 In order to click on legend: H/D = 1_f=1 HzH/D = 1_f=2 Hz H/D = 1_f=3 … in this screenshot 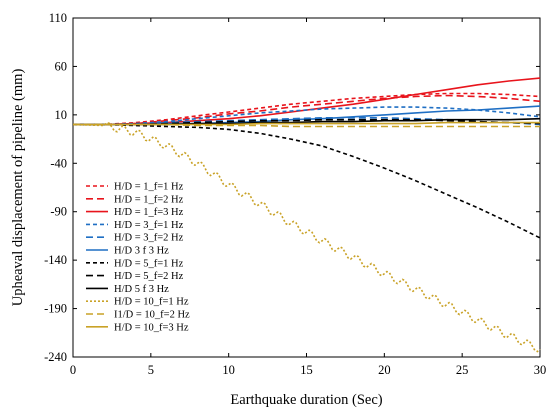, I will do `click(138, 257)`.